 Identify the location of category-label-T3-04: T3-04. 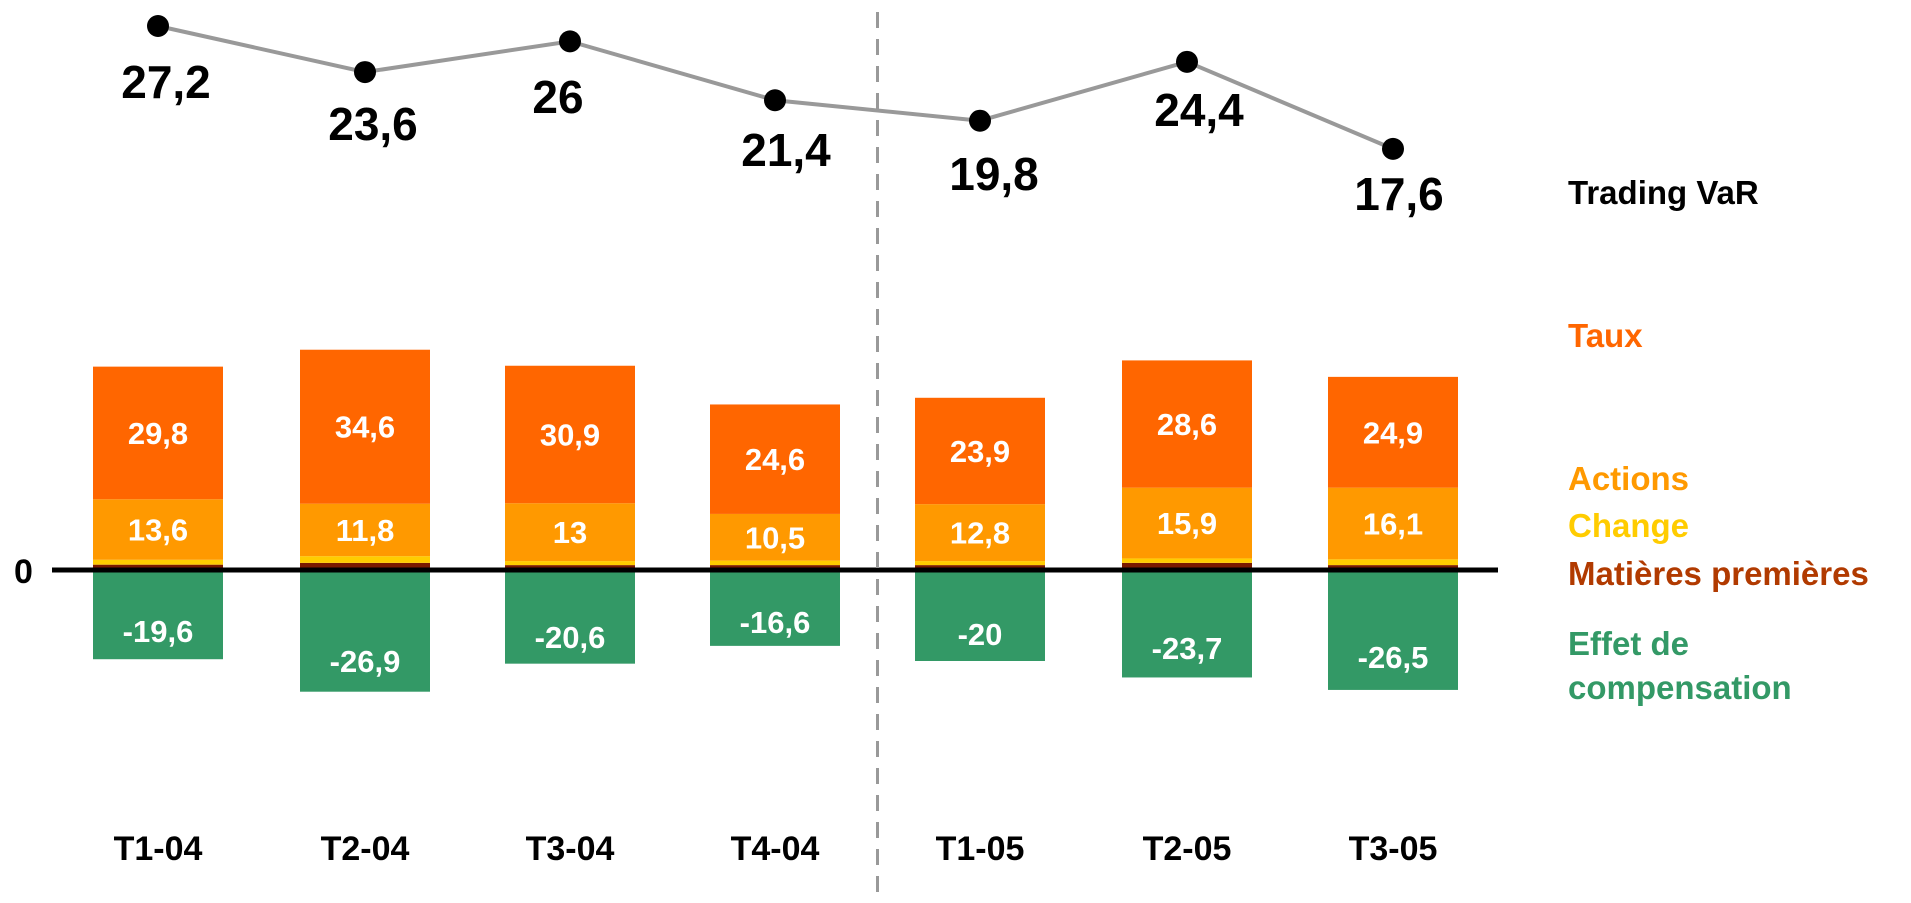
(570, 849).